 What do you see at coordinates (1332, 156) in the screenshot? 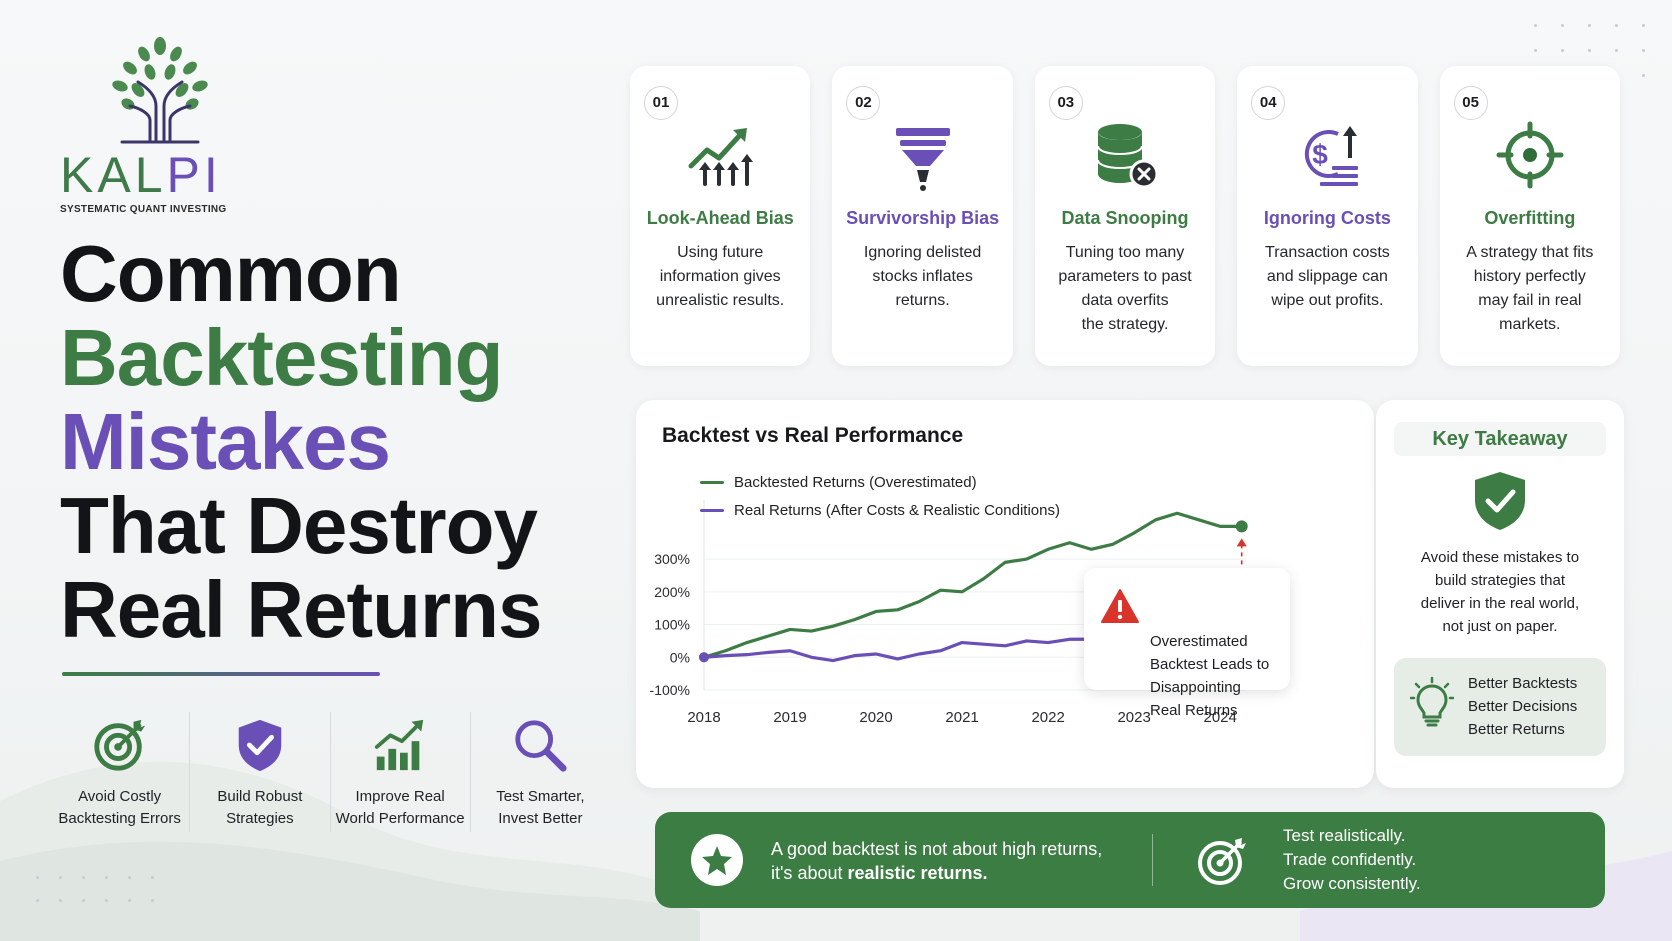
I see `dollar-cost-icon: $` at bounding box center [1332, 156].